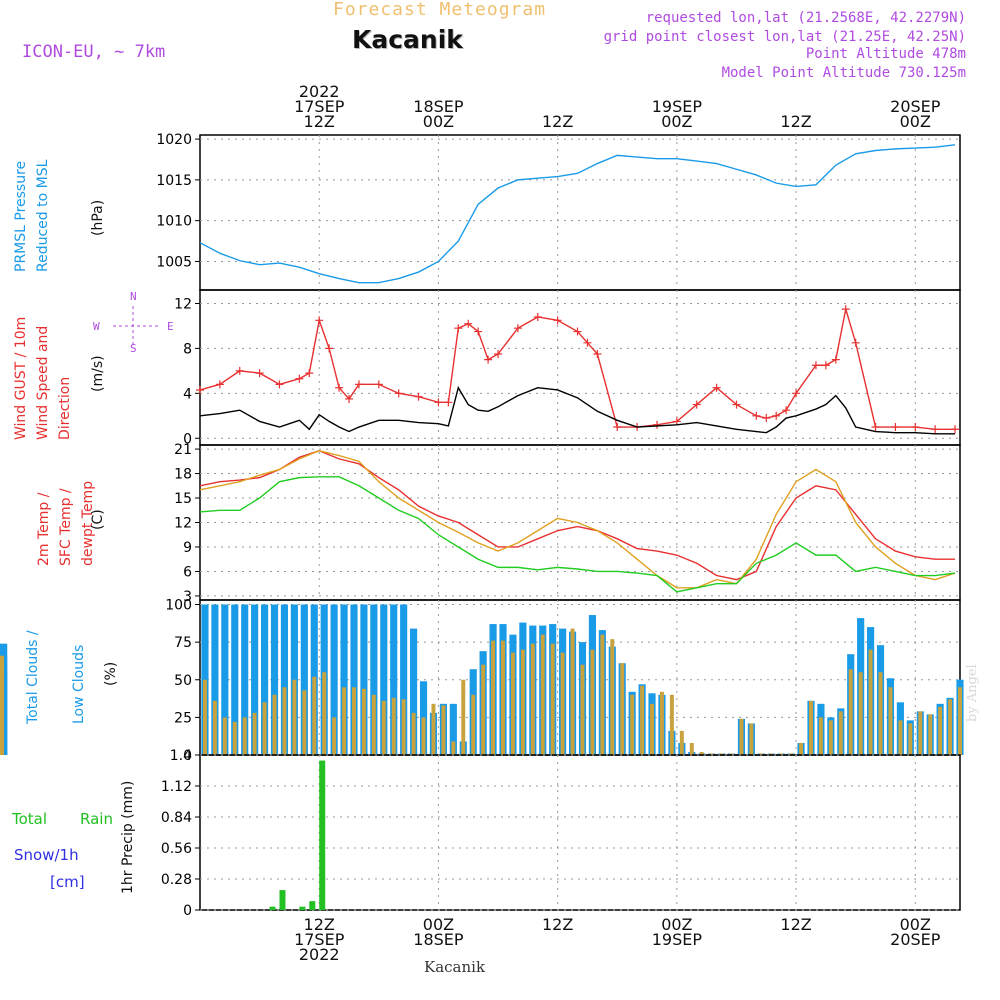 The height and width of the screenshot is (1000, 1000). I want to click on panel-2: 3 6 9 12 15 18 21, so click(567, 523).